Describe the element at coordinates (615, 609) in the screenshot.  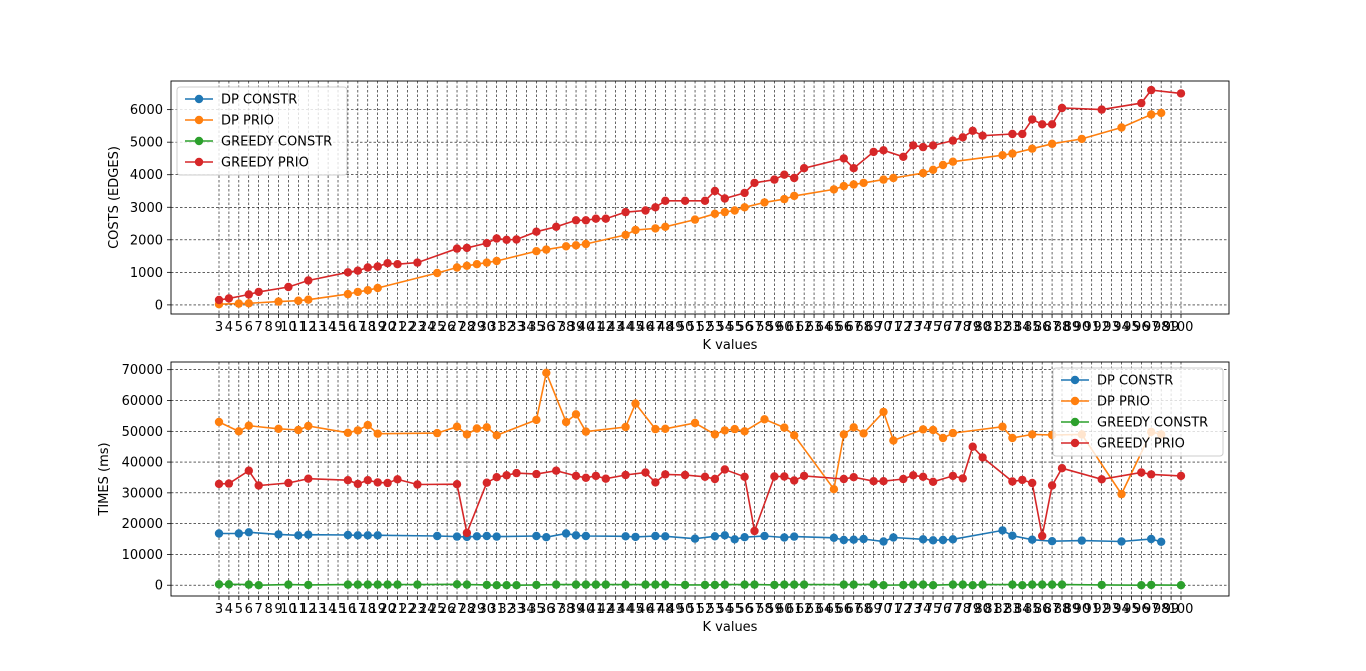
I see `x-tick-label: 43` at that location.